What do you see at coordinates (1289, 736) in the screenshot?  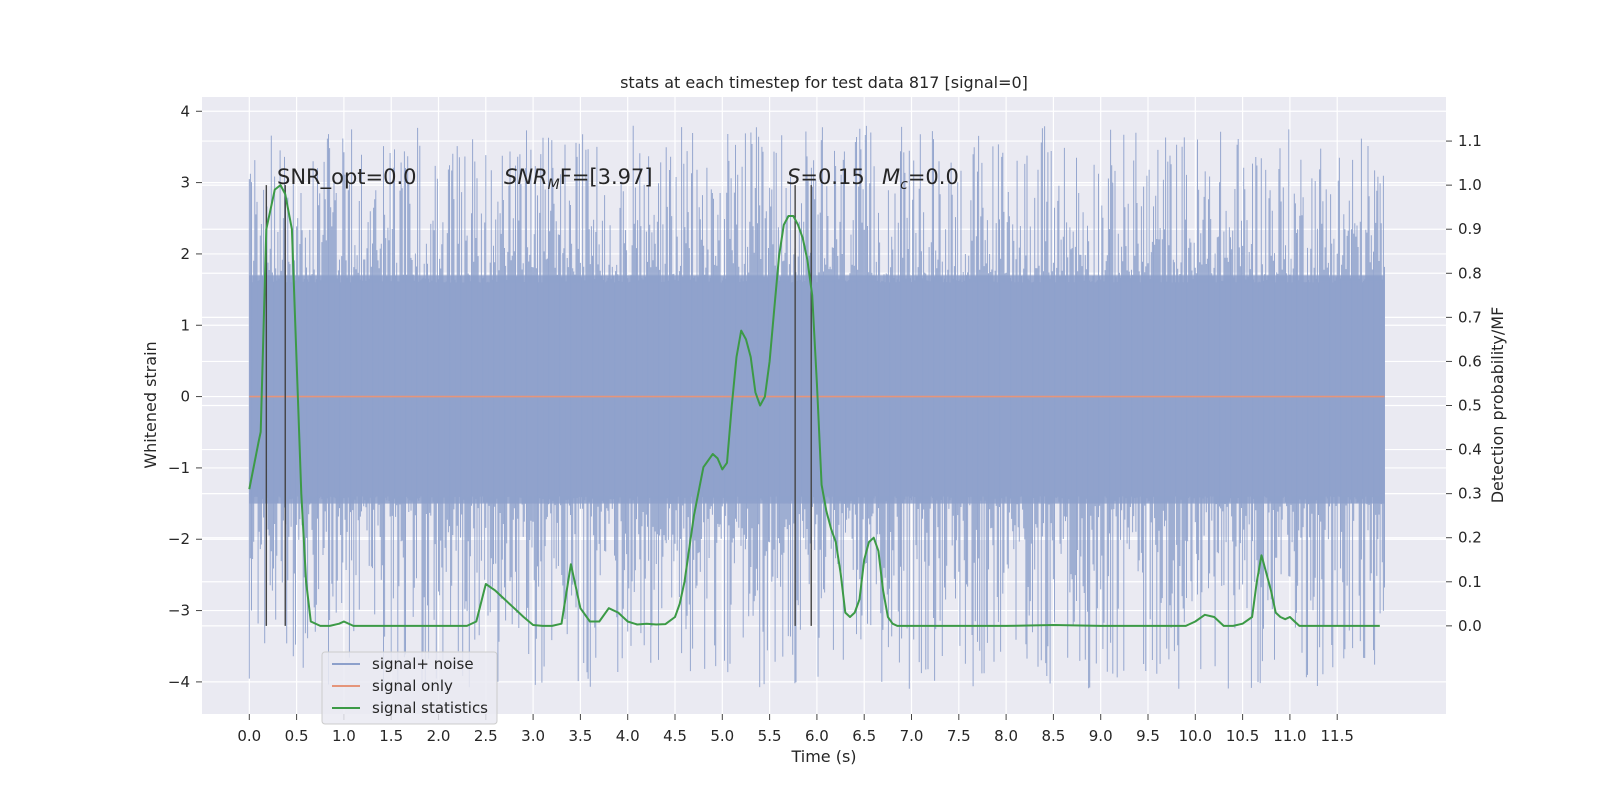 I see `x-tick-label: 11.0` at bounding box center [1289, 736].